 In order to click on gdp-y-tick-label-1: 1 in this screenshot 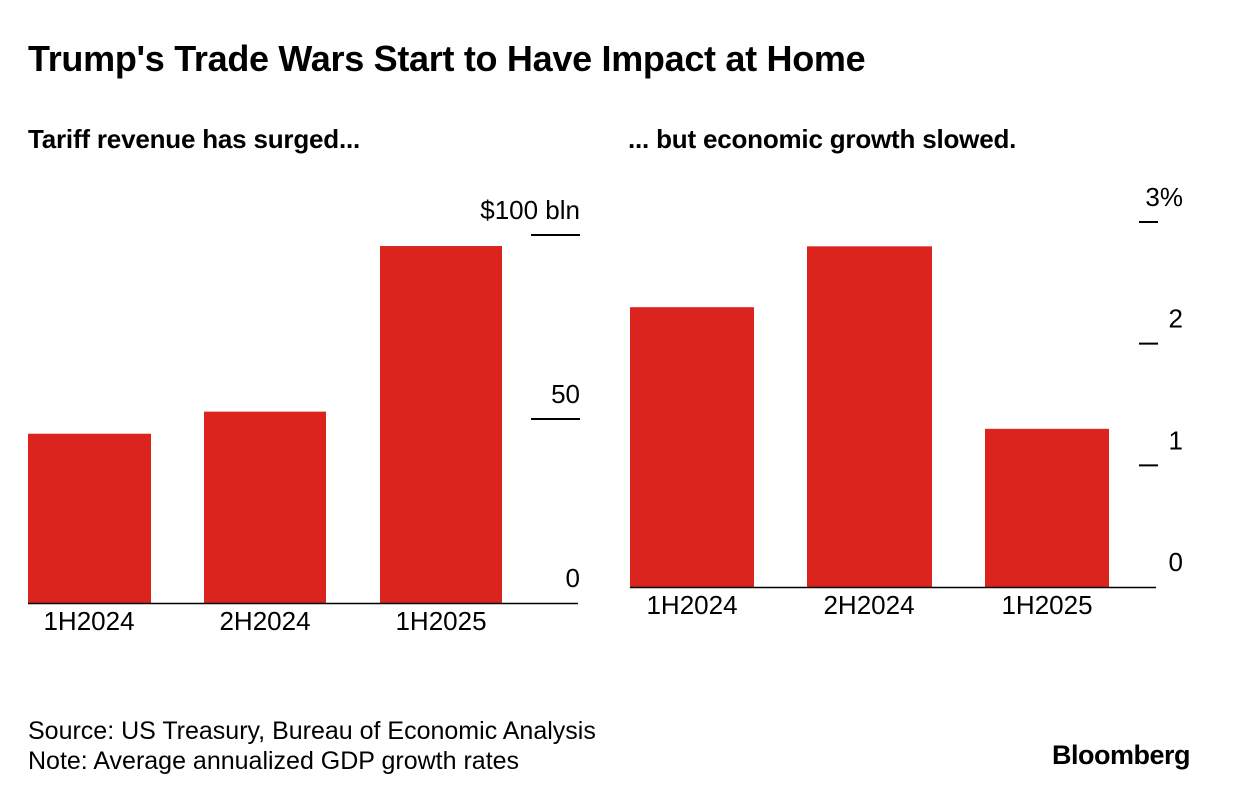, I will do `click(1176, 440)`.